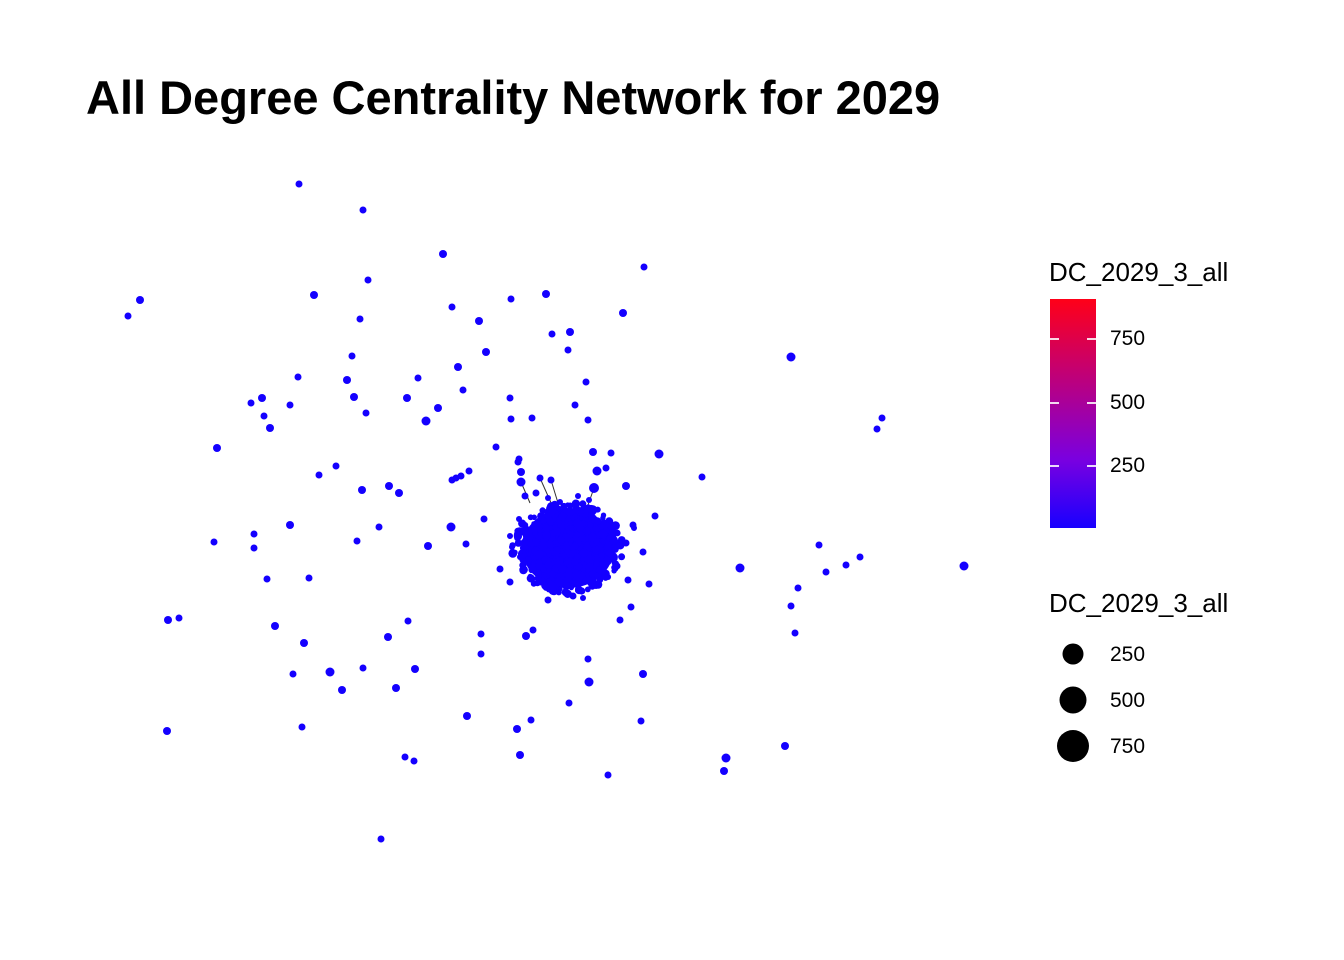  What do you see at coordinates (1128, 338) in the screenshot?
I see `color-legend-label-750: 750` at bounding box center [1128, 338].